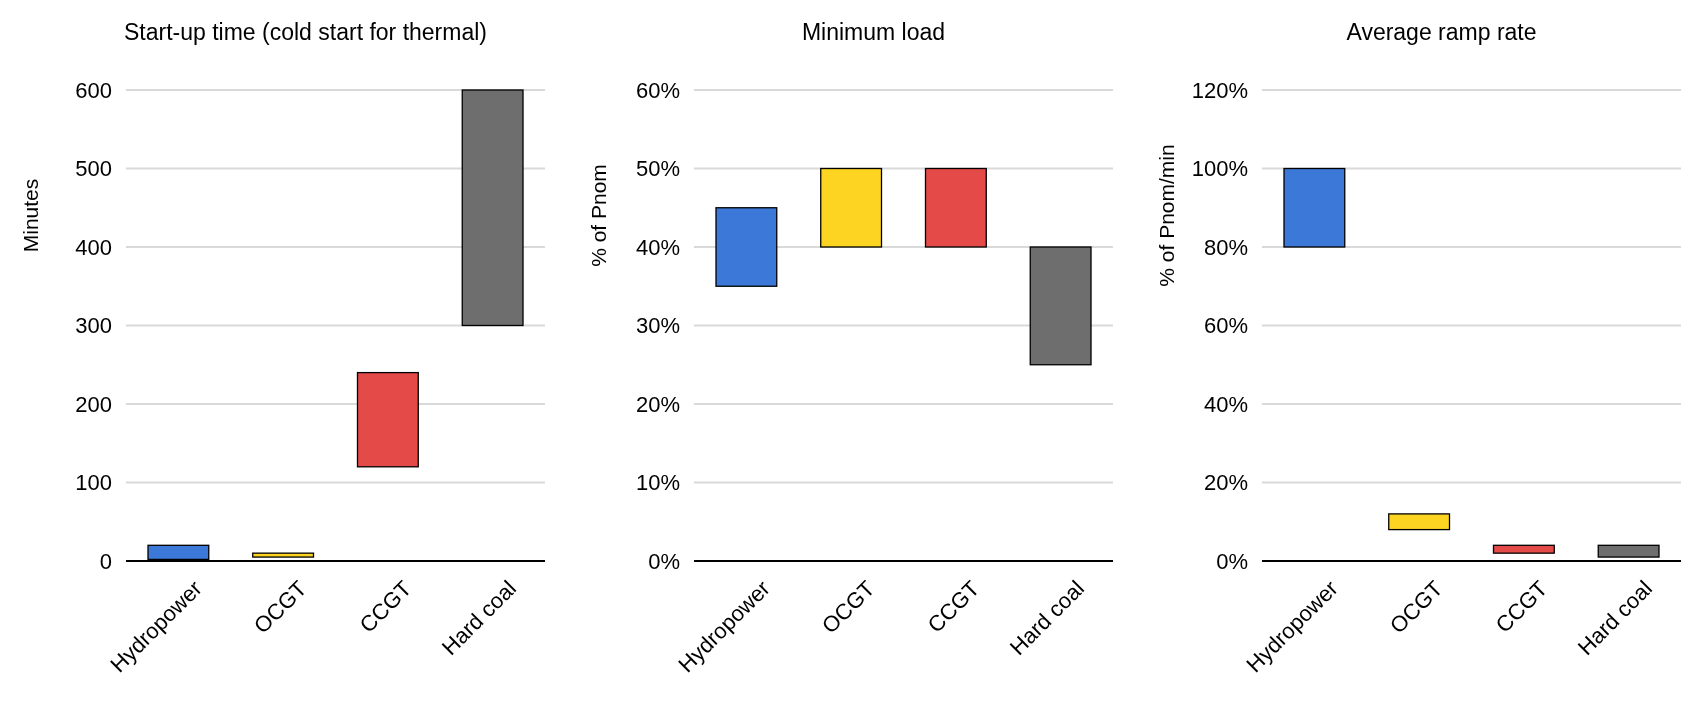 Image resolution: width=1706 pixels, height=705 pixels. Describe the element at coordinates (30, 215) in the screenshot. I see `y-axis-title: Minutes` at that location.